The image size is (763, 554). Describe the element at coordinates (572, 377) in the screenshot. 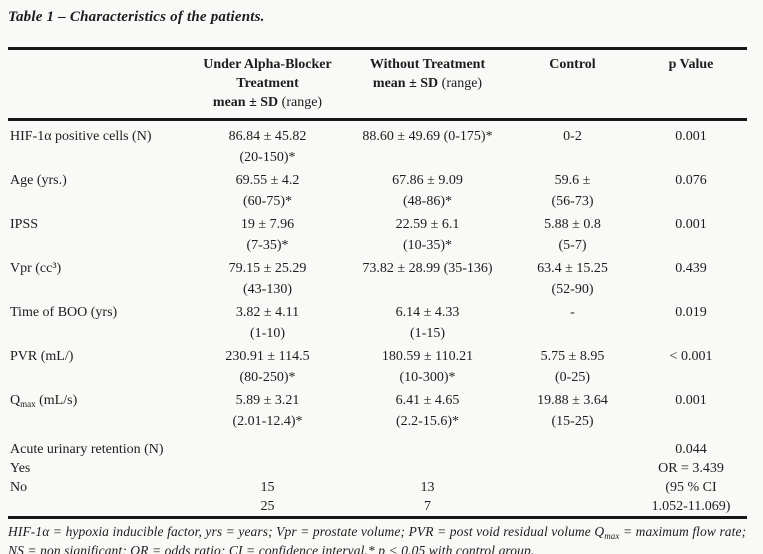

I see `cell-line: (0-25)` at that location.